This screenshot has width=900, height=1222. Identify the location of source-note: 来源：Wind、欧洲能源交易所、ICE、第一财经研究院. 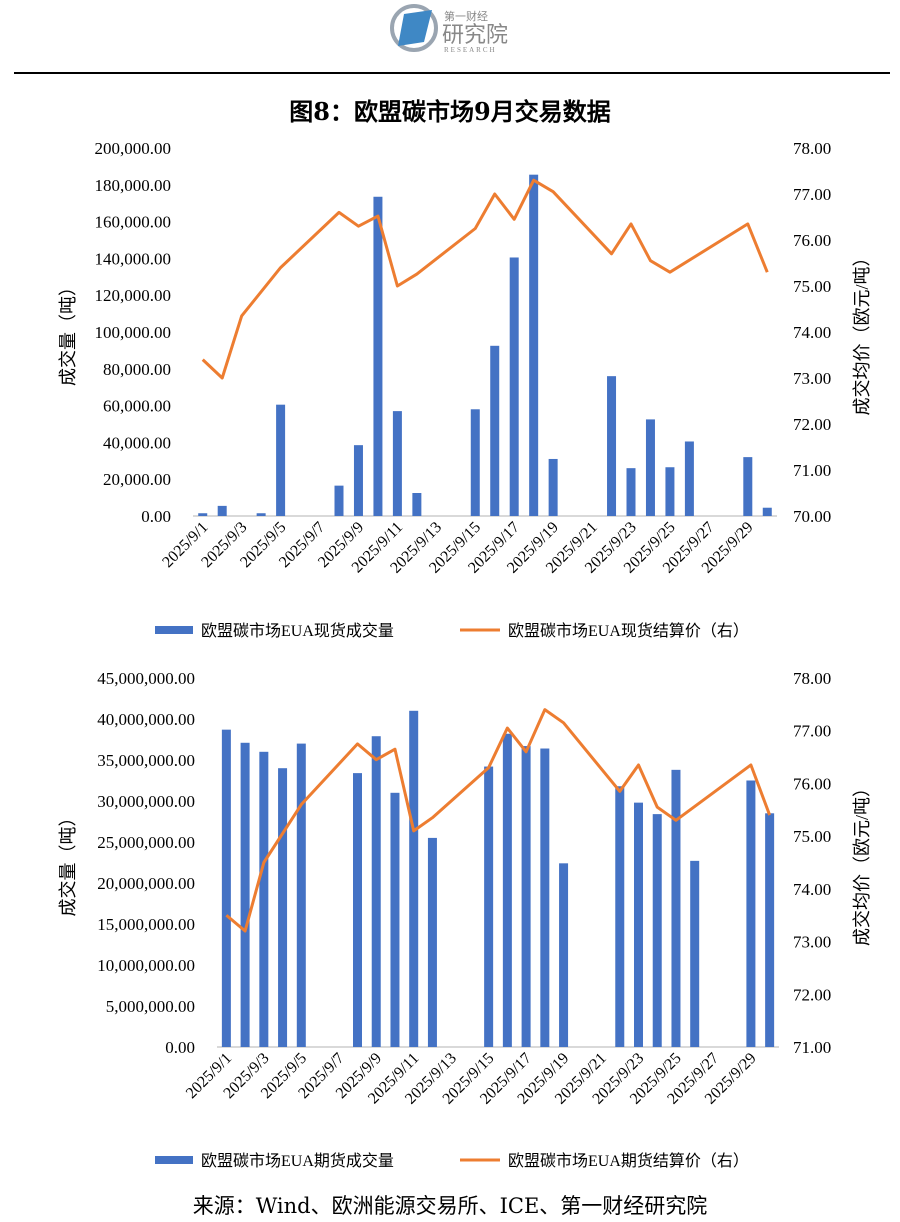
(450, 1206).